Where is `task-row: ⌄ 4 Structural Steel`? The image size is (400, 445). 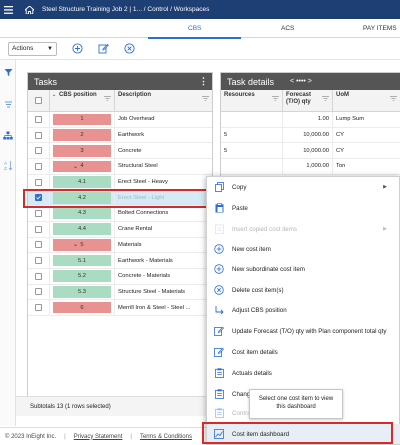
task-row: ⌄ 4 Structural Steel is located at coordinates (120, 167).